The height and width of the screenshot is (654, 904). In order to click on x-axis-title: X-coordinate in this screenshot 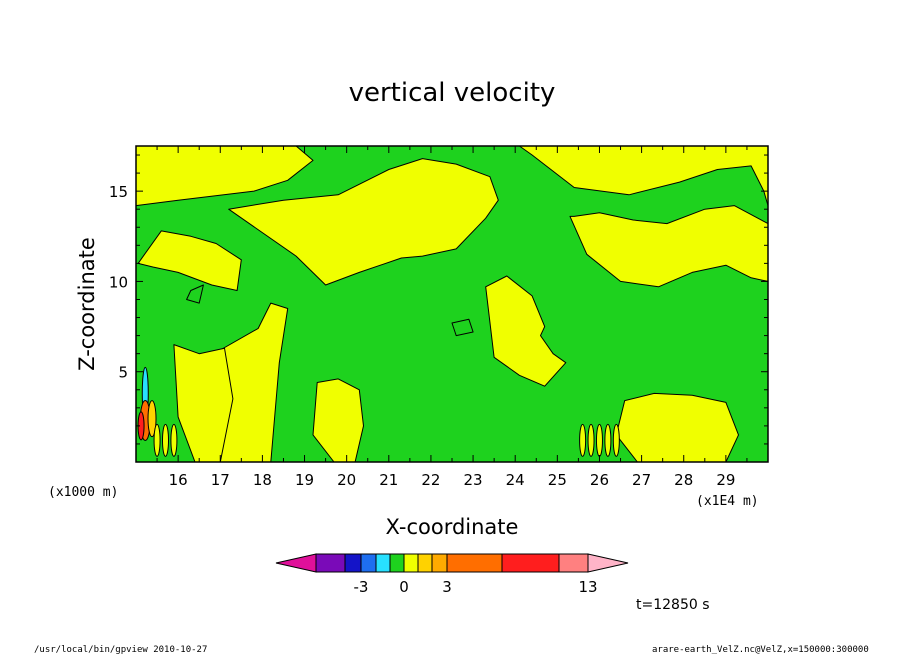, I will do `click(452, 527)`.